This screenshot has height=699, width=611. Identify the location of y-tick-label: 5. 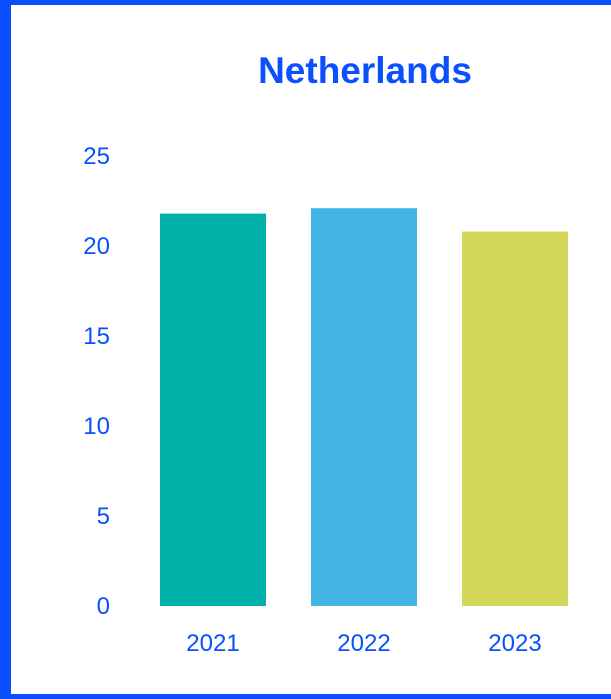
(103, 516).